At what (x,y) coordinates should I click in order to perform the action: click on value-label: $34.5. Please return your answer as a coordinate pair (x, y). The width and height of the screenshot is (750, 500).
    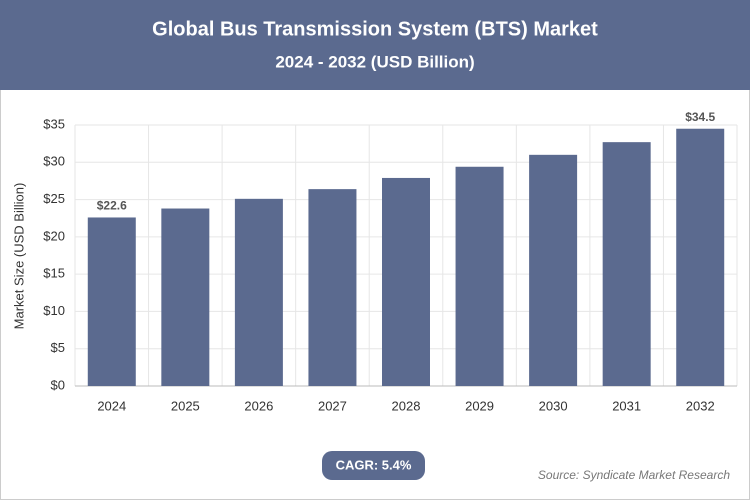
    Looking at the image, I should click on (700, 117).